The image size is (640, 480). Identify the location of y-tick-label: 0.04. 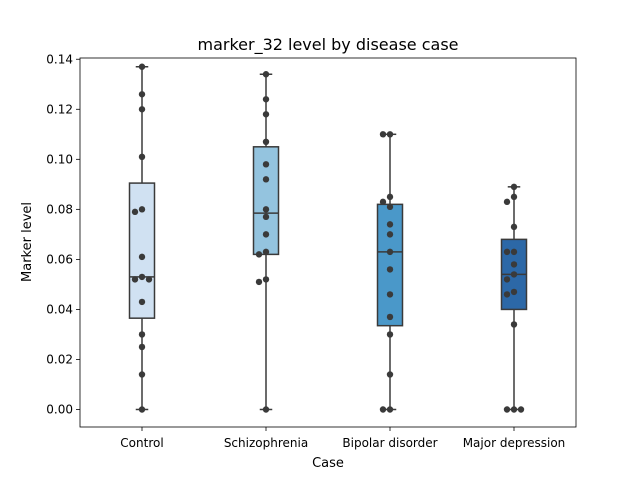
(59, 309).